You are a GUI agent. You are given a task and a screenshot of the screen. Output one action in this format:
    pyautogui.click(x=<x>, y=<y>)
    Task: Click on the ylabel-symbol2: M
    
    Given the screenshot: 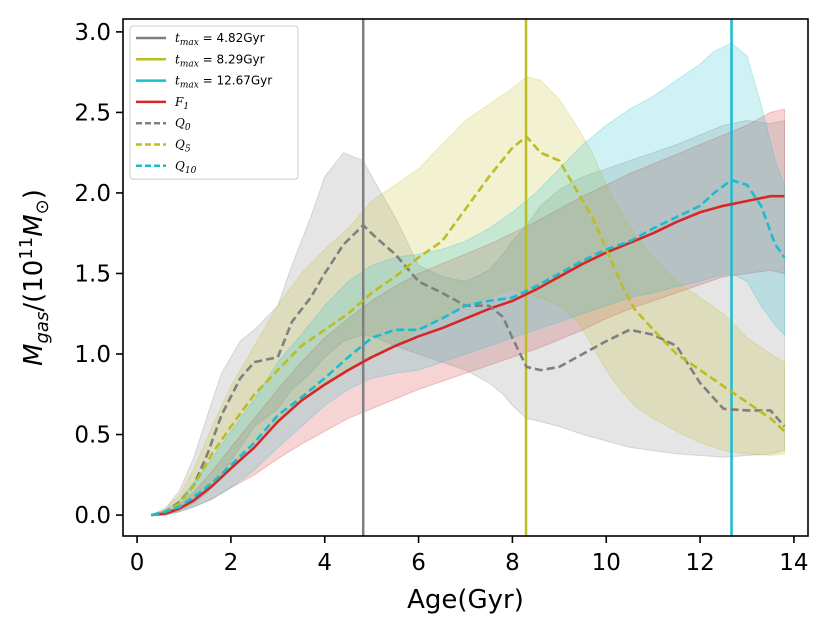 What is the action you would take?
    pyautogui.click(x=34, y=225)
    